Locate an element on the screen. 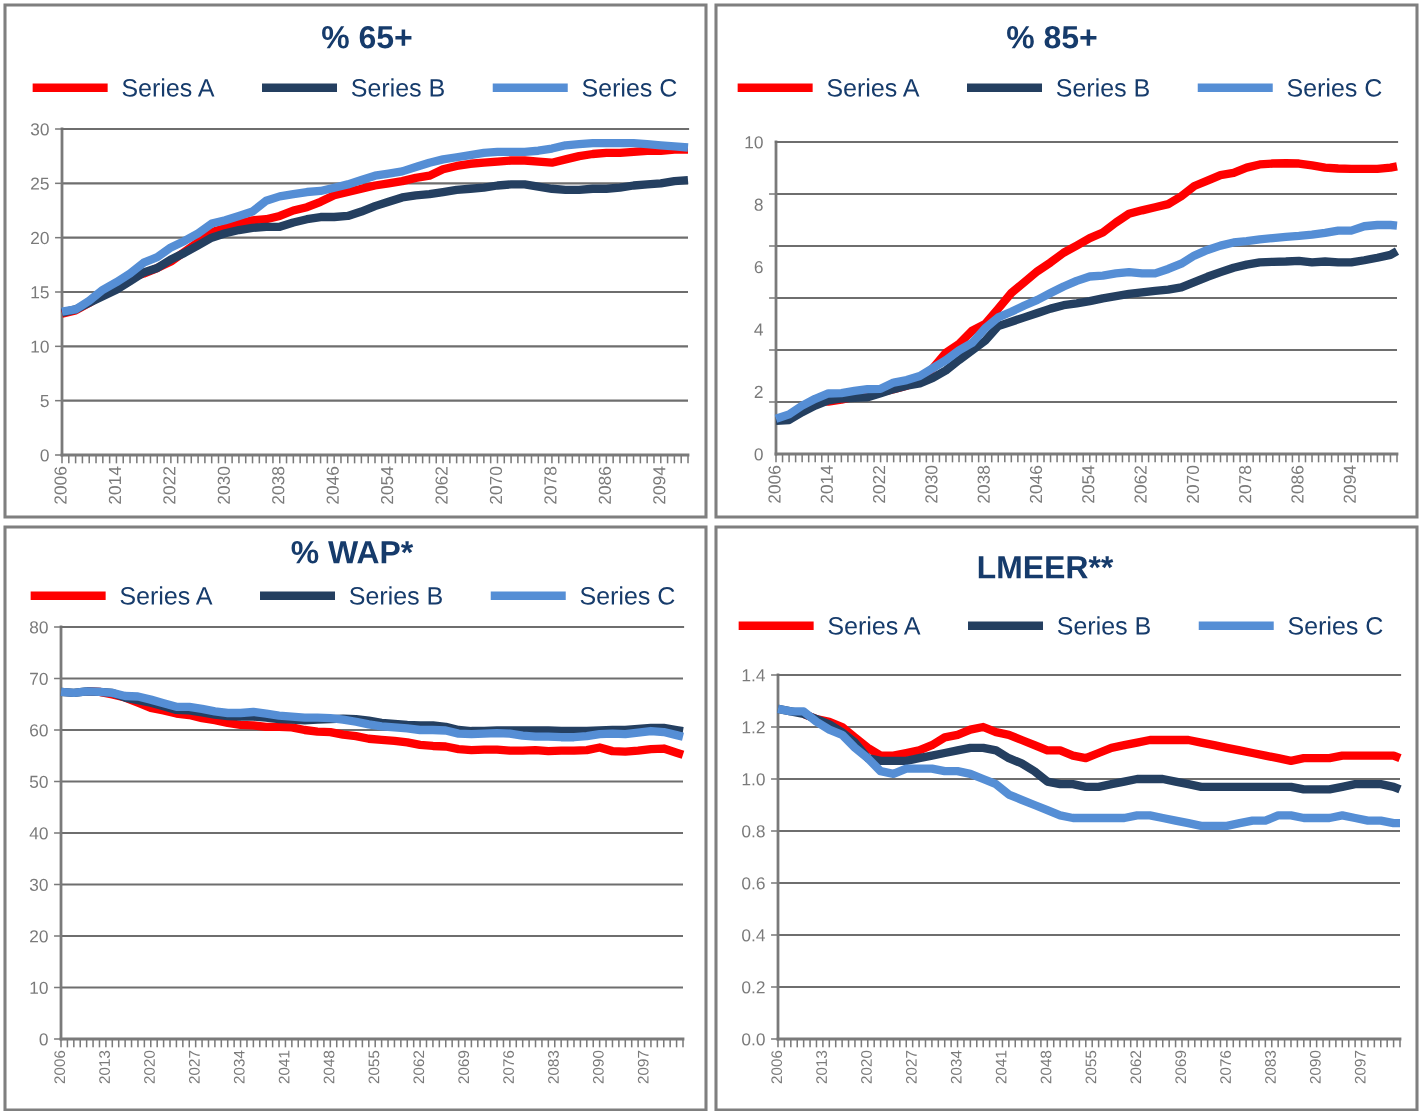  y-tick-label: 1.4 is located at coordinates (753, 675).